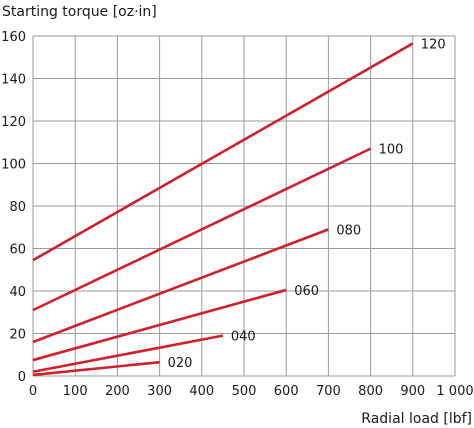  I want to click on x-tick-label: 400, so click(201, 391).